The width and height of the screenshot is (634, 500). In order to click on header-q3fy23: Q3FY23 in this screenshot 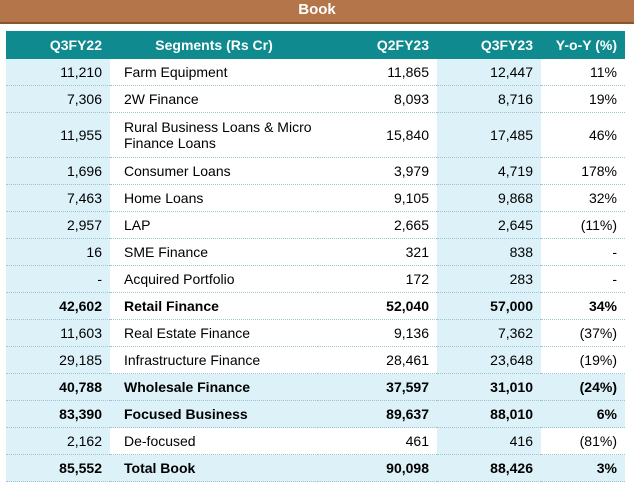, I will do `click(489, 45)`.